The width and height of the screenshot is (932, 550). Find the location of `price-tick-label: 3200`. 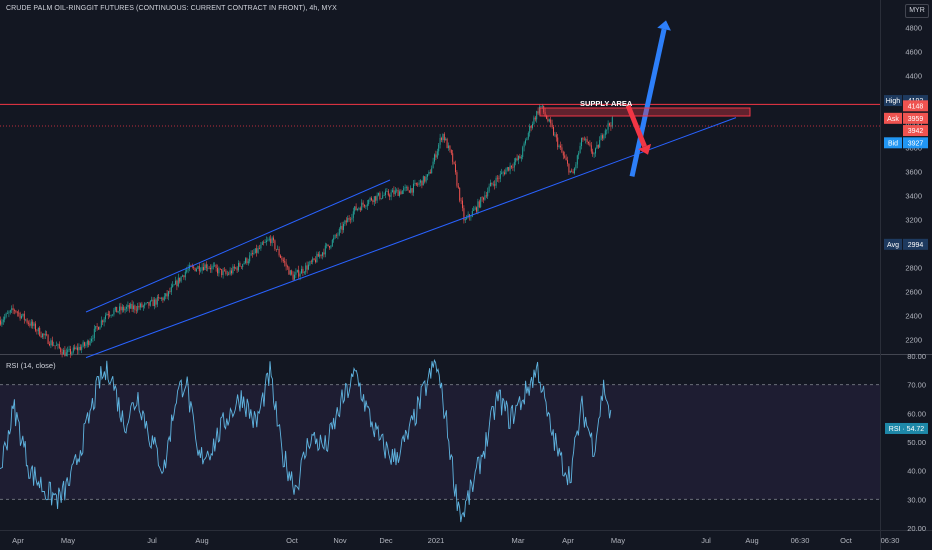

price-tick-label: 3200 is located at coordinates (913, 220).